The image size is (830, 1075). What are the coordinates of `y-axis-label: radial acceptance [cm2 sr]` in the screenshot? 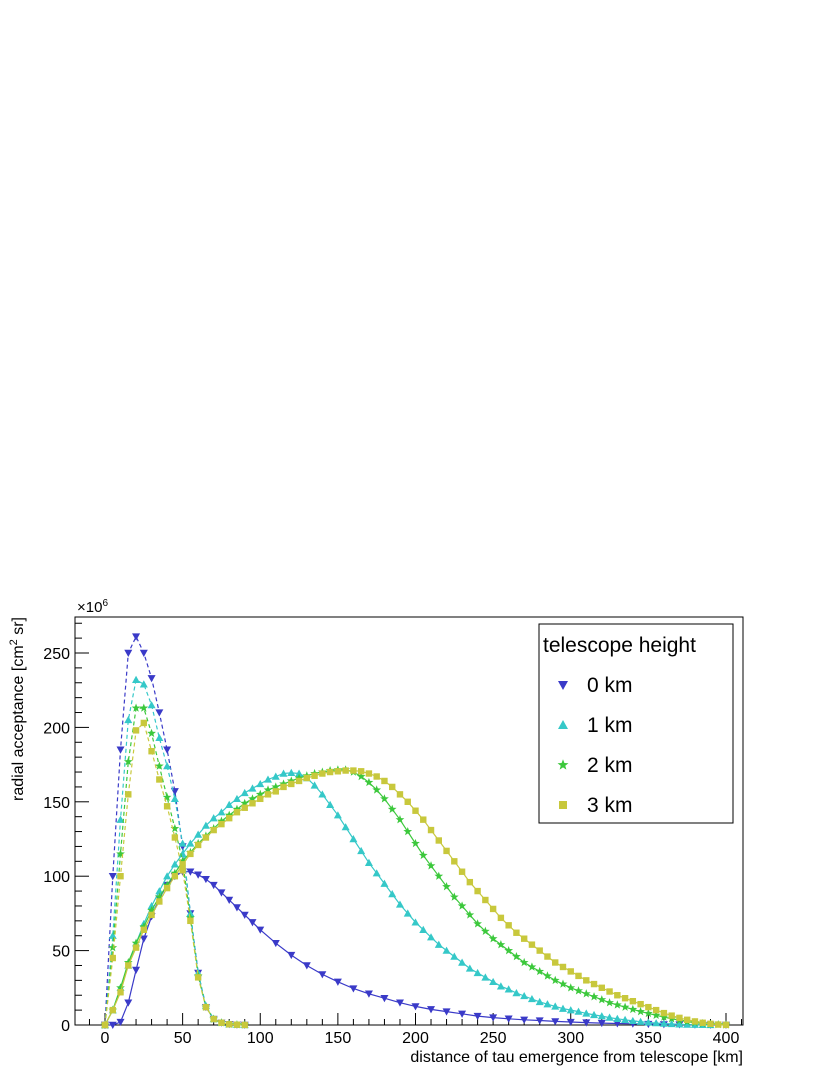 It's located at (17, 709).